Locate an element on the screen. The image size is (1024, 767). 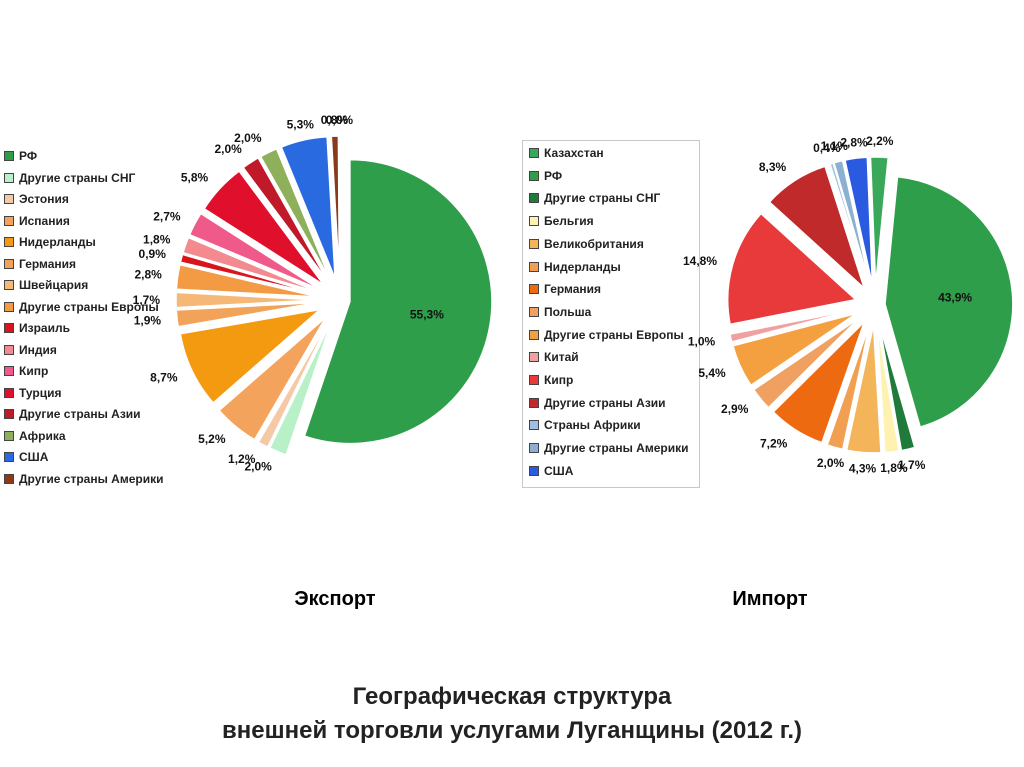
legend-label: Бельгия is located at coordinates (569, 221).